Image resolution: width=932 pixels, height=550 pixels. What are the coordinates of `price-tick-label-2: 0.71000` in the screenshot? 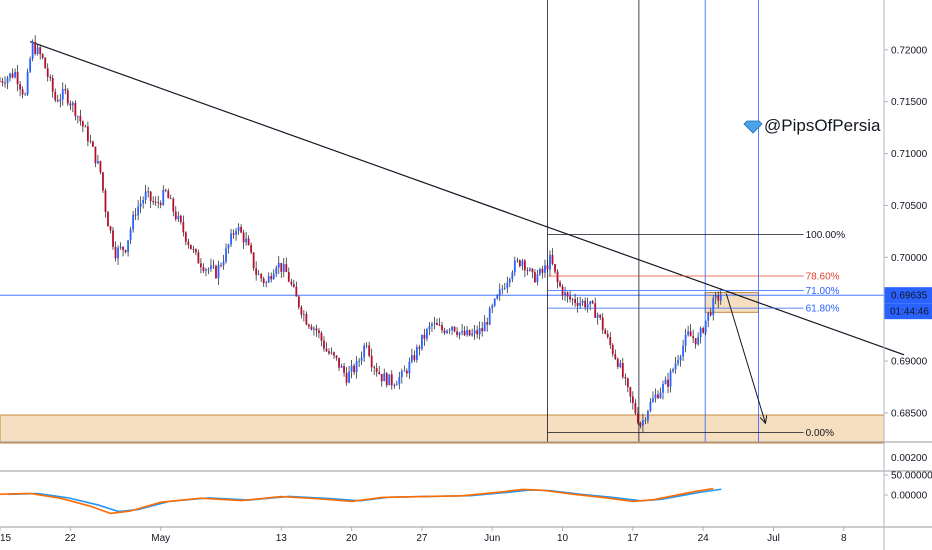 It's located at (909, 154).